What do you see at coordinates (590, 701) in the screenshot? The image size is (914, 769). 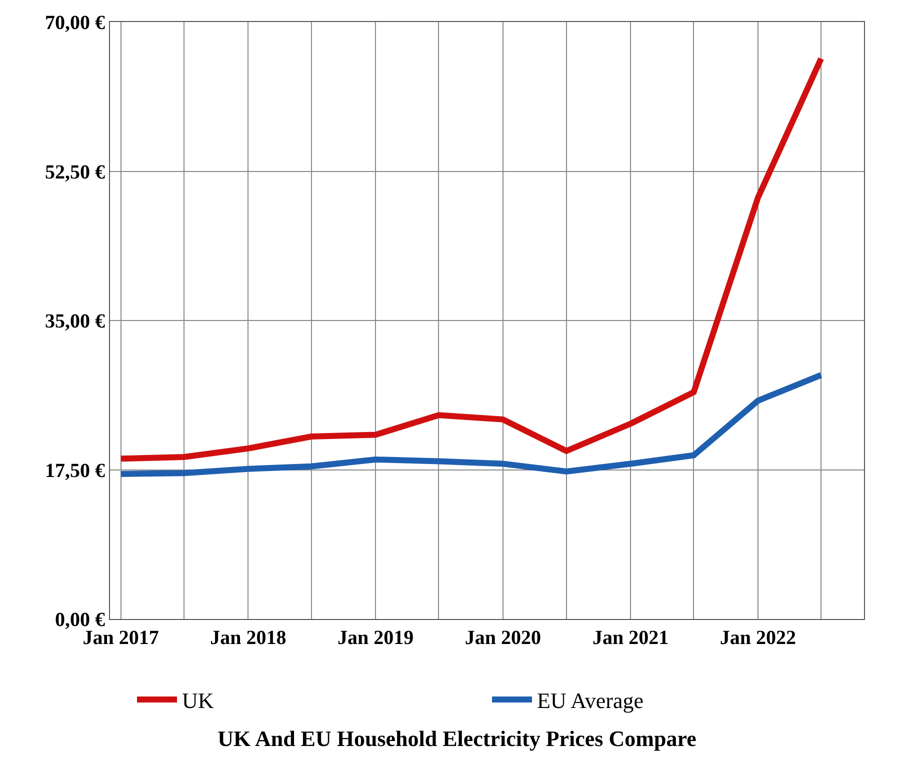 I see `legend-label: EU Average` at bounding box center [590, 701].